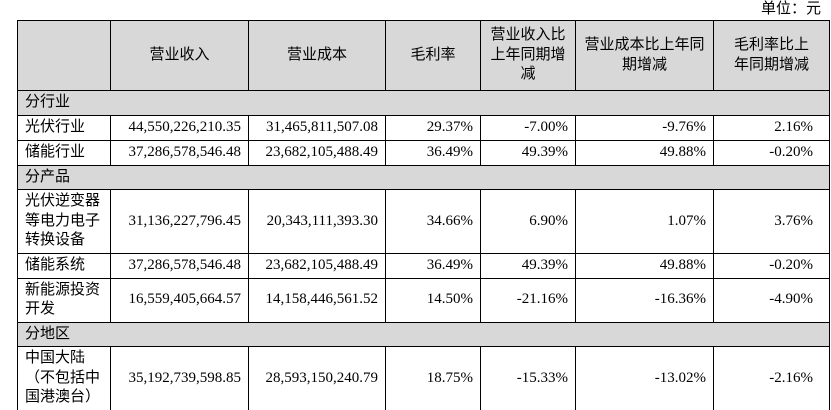 Image resolution: width=831 pixels, height=410 pixels. I want to click on header-cell-gross-margin: 毛利率, so click(433, 55).